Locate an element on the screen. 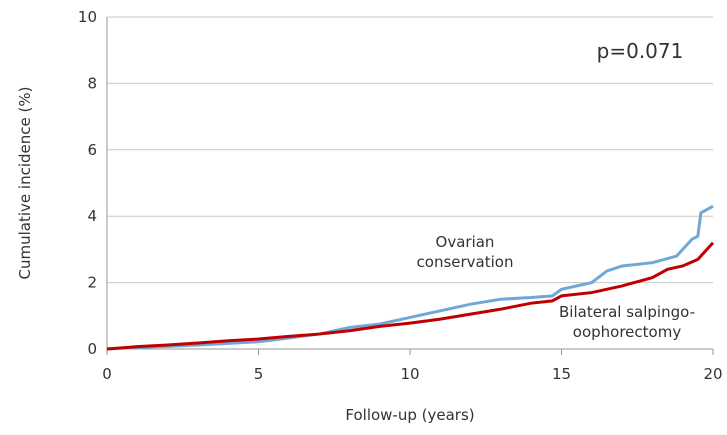  series-label: Bilateral salpingo-oophorectomy is located at coordinates (627, 322).